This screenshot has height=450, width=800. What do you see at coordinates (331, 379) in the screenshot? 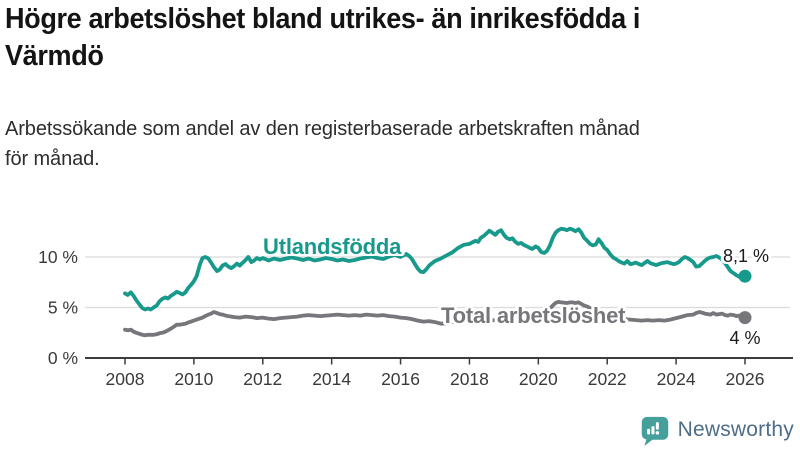
I see `x-axis-label: 2014` at bounding box center [331, 379].